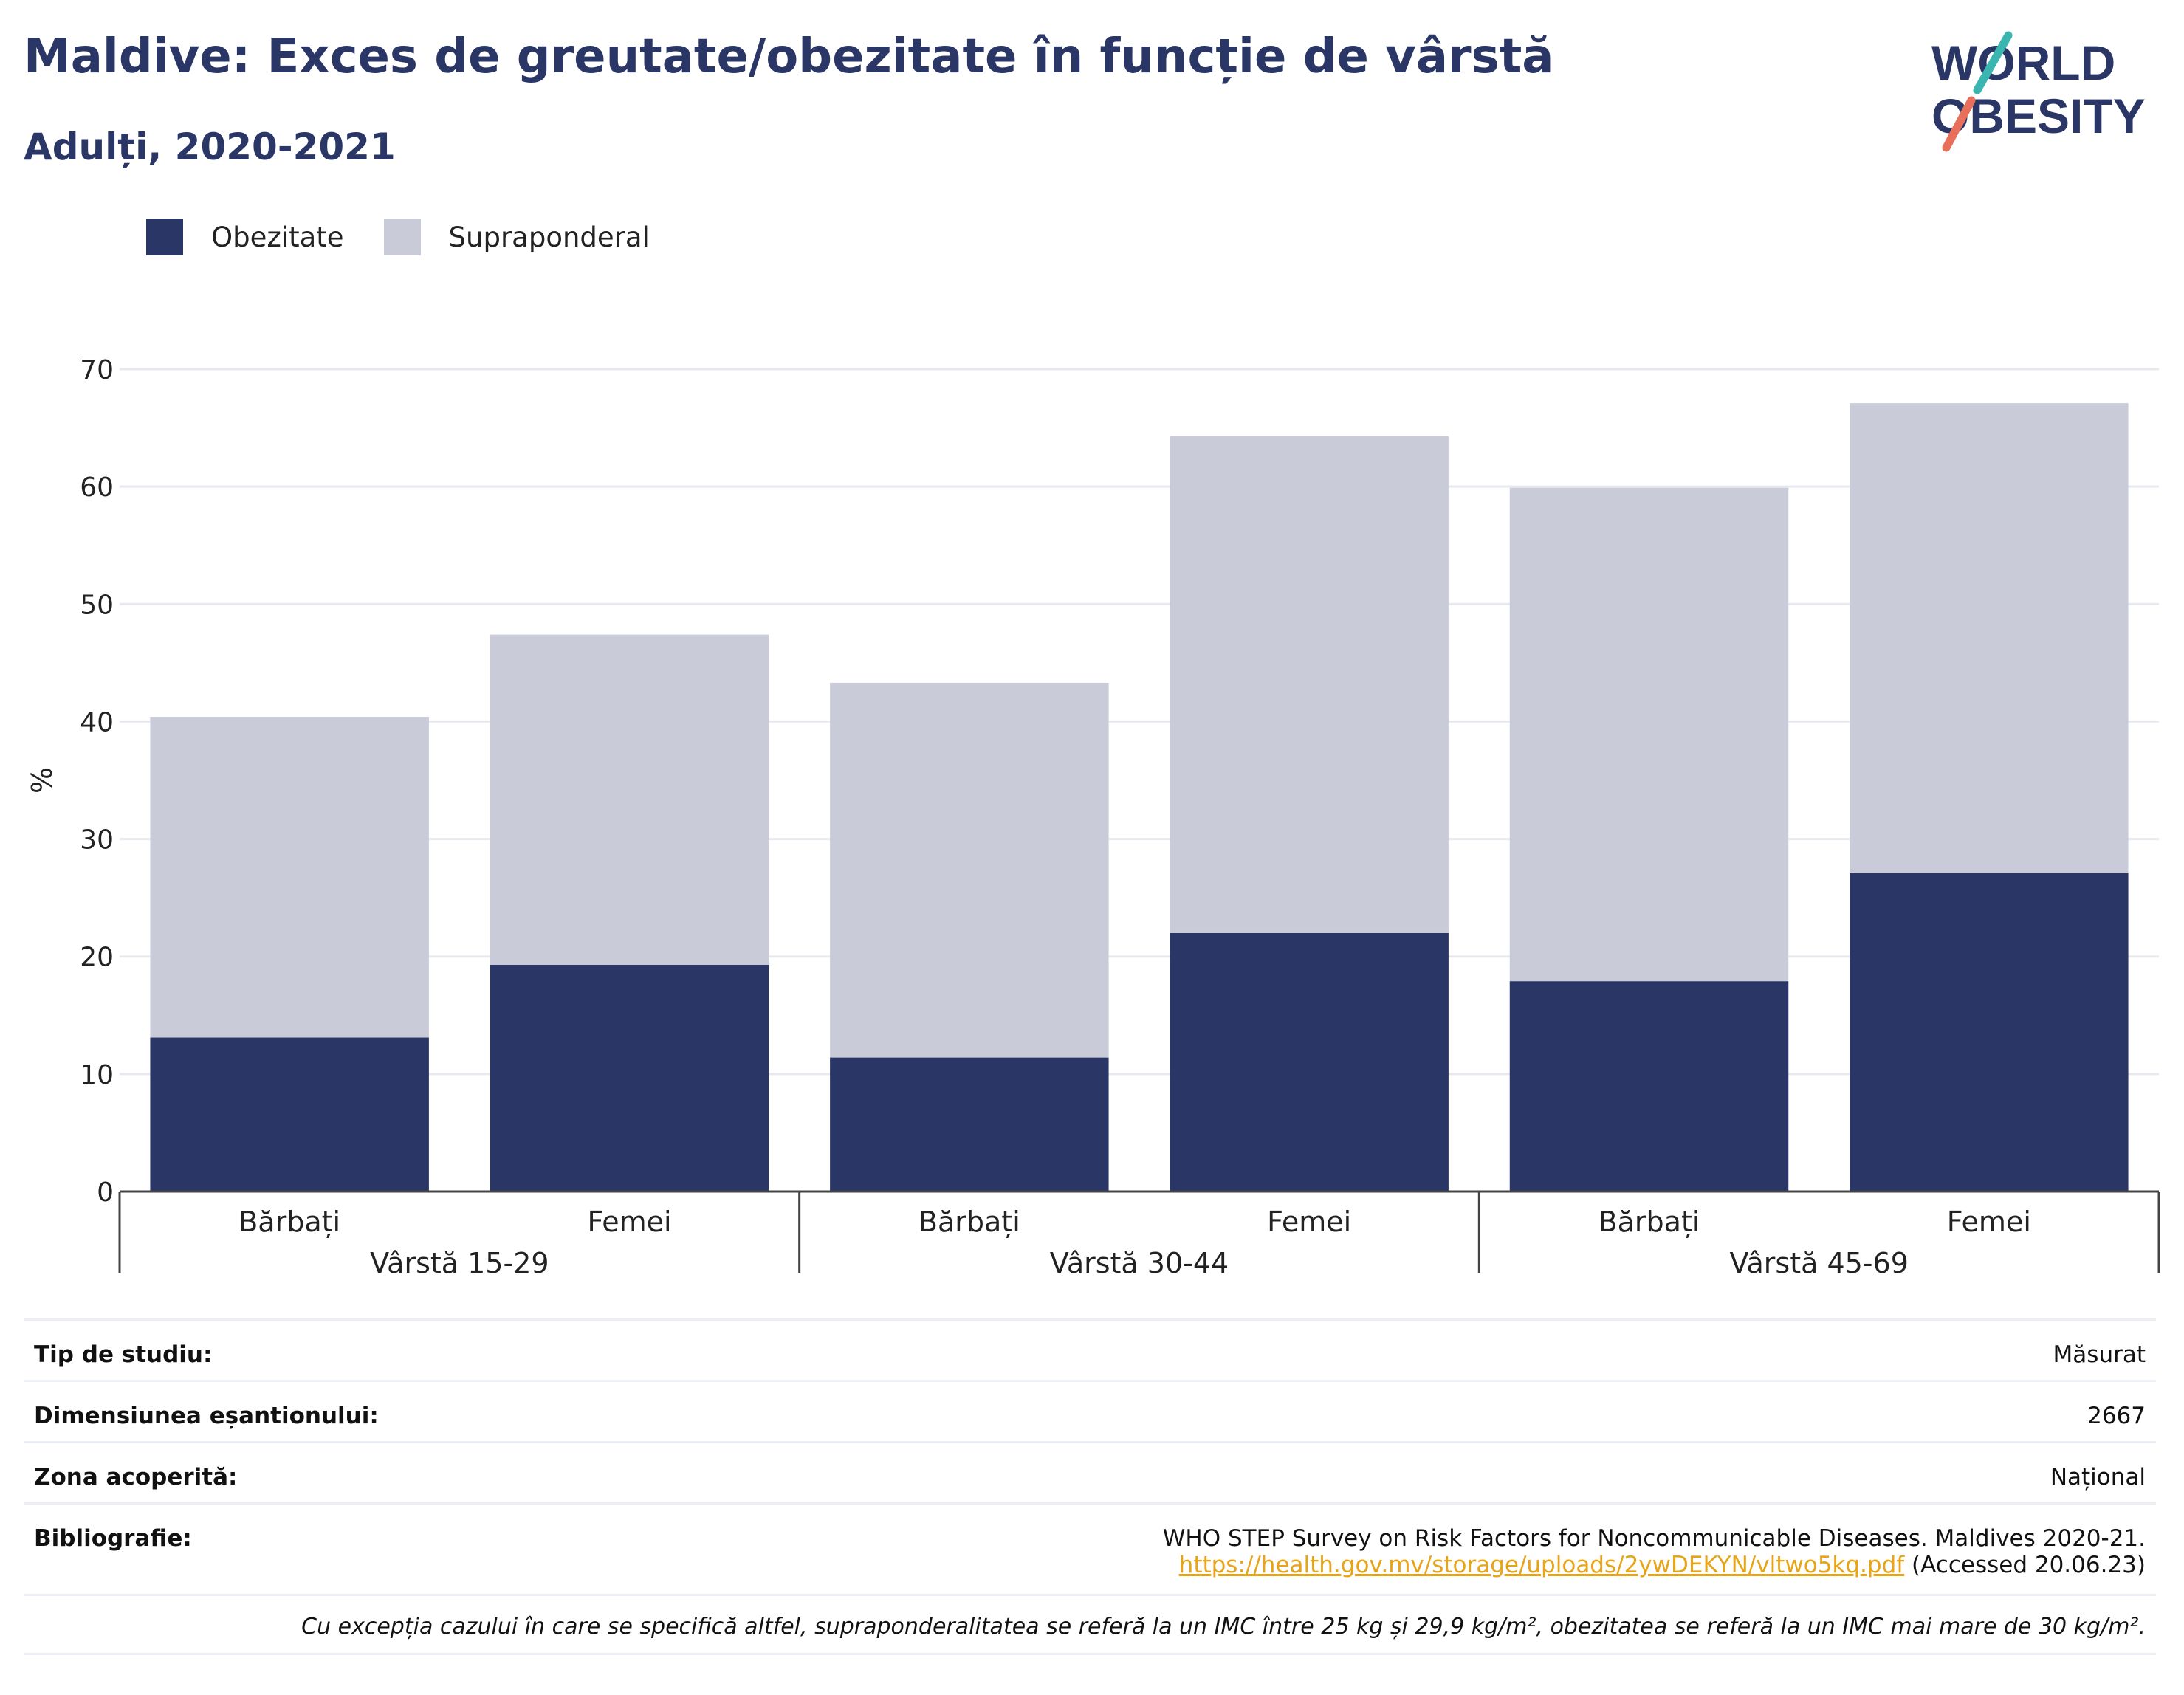 The height and width of the screenshot is (1695, 2184). What do you see at coordinates (113, 1539) in the screenshot?
I see `bibliography-label: Bibliografie:` at bounding box center [113, 1539].